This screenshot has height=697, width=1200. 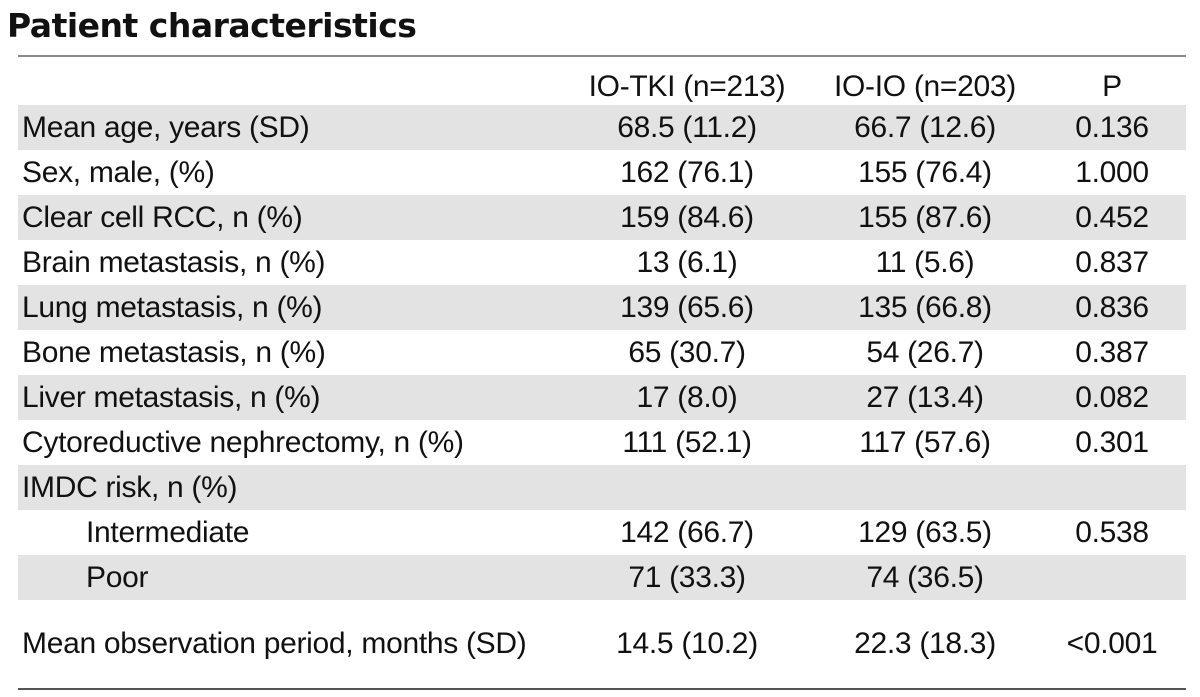 I want to click on io-tki-value: 142 (66.7), so click(x=687, y=532).